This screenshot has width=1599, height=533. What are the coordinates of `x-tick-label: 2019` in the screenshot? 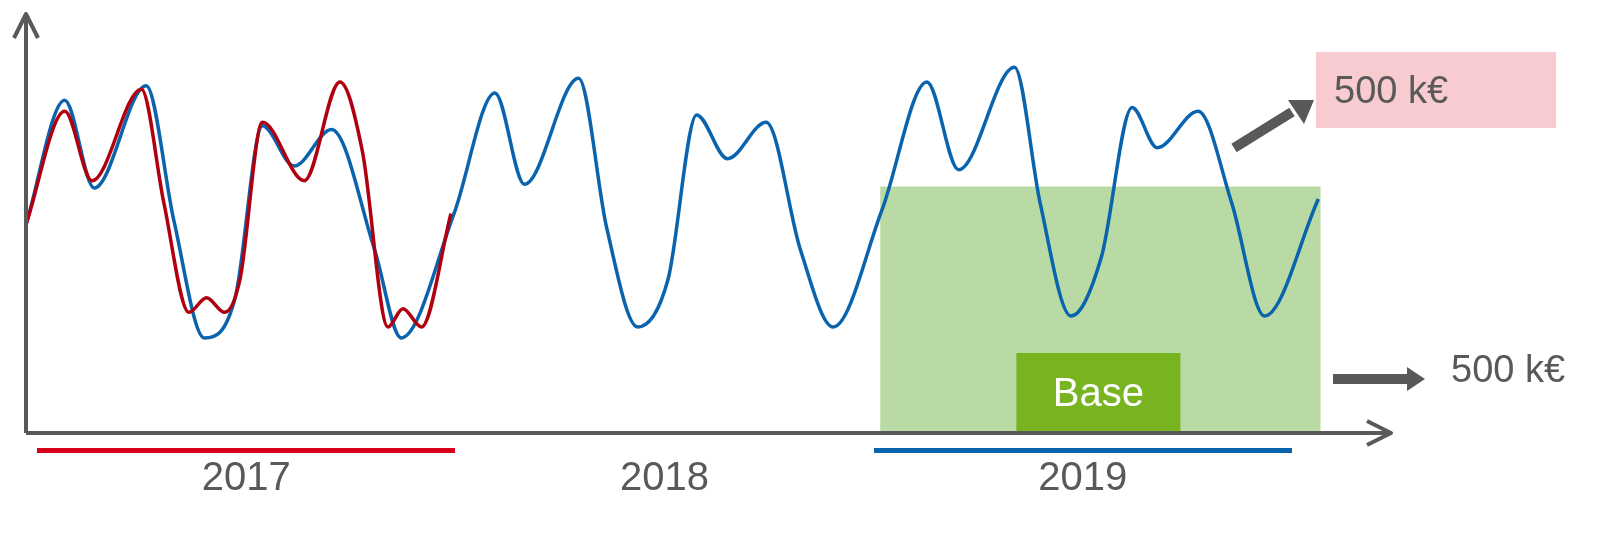 It's located at (1083, 476).